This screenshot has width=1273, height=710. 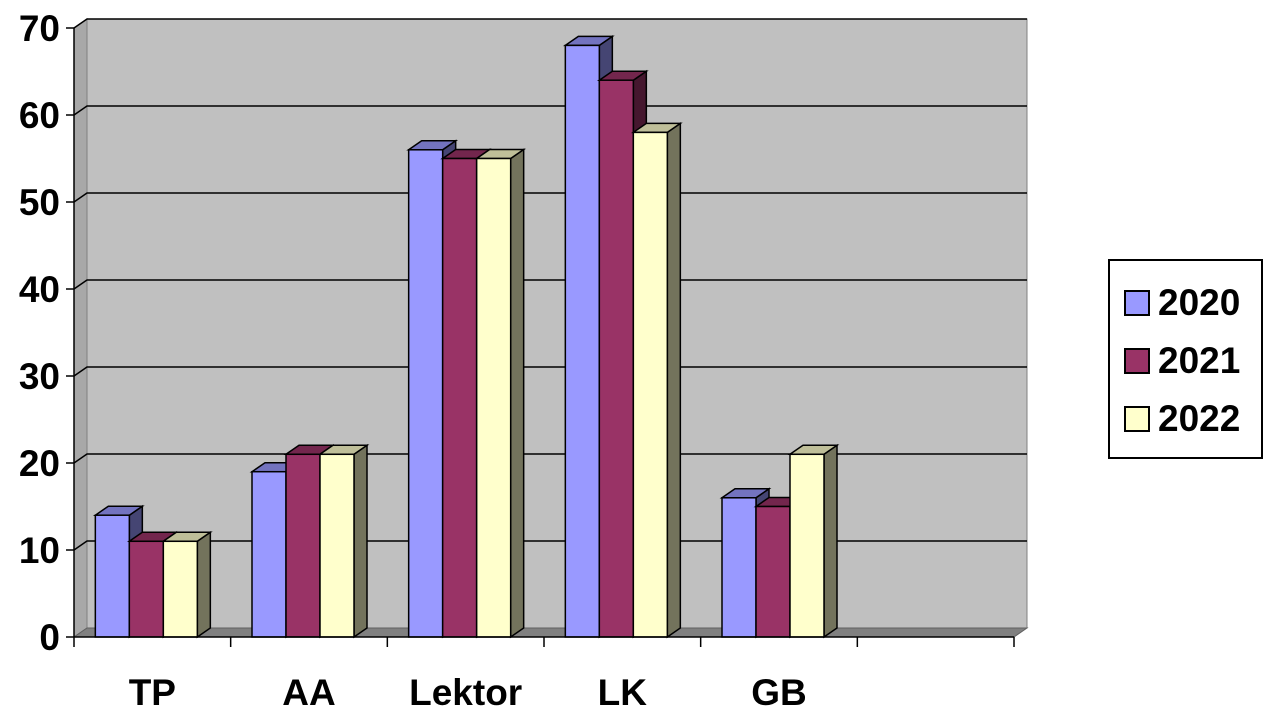 What do you see at coordinates (308, 691) in the screenshot?
I see `x-tick-label: AA` at bounding box center [308, 691].